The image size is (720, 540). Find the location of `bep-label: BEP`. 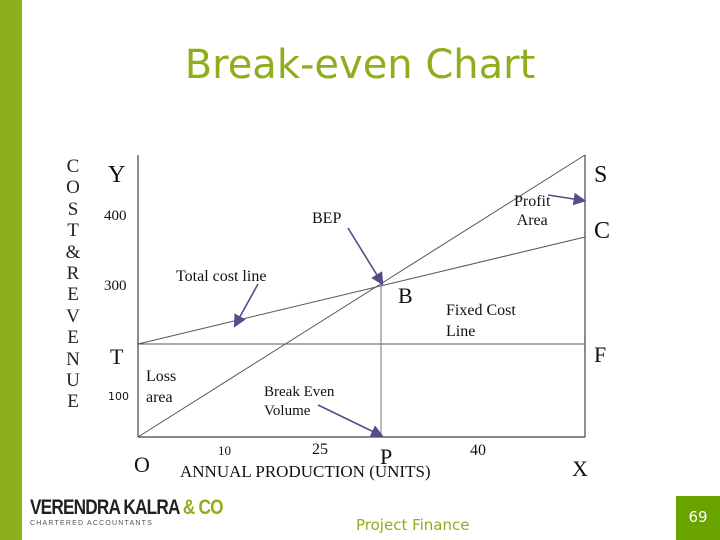

bep-label: BEP is located at coordinates (327, 218).